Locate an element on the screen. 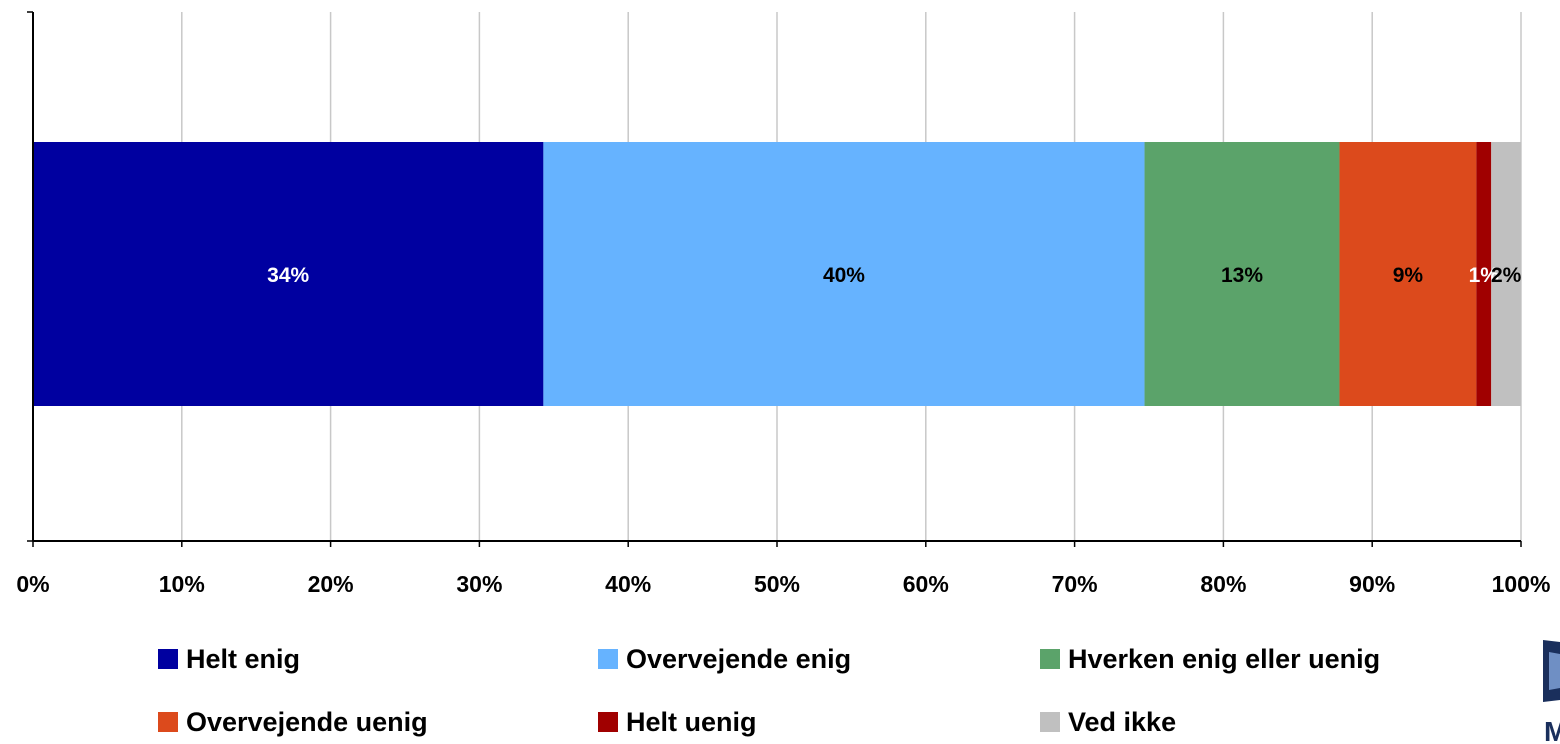 This screenshot has width=1560, height=744. legend-item: Overvejende uenig is located at coordinates (293, 722).